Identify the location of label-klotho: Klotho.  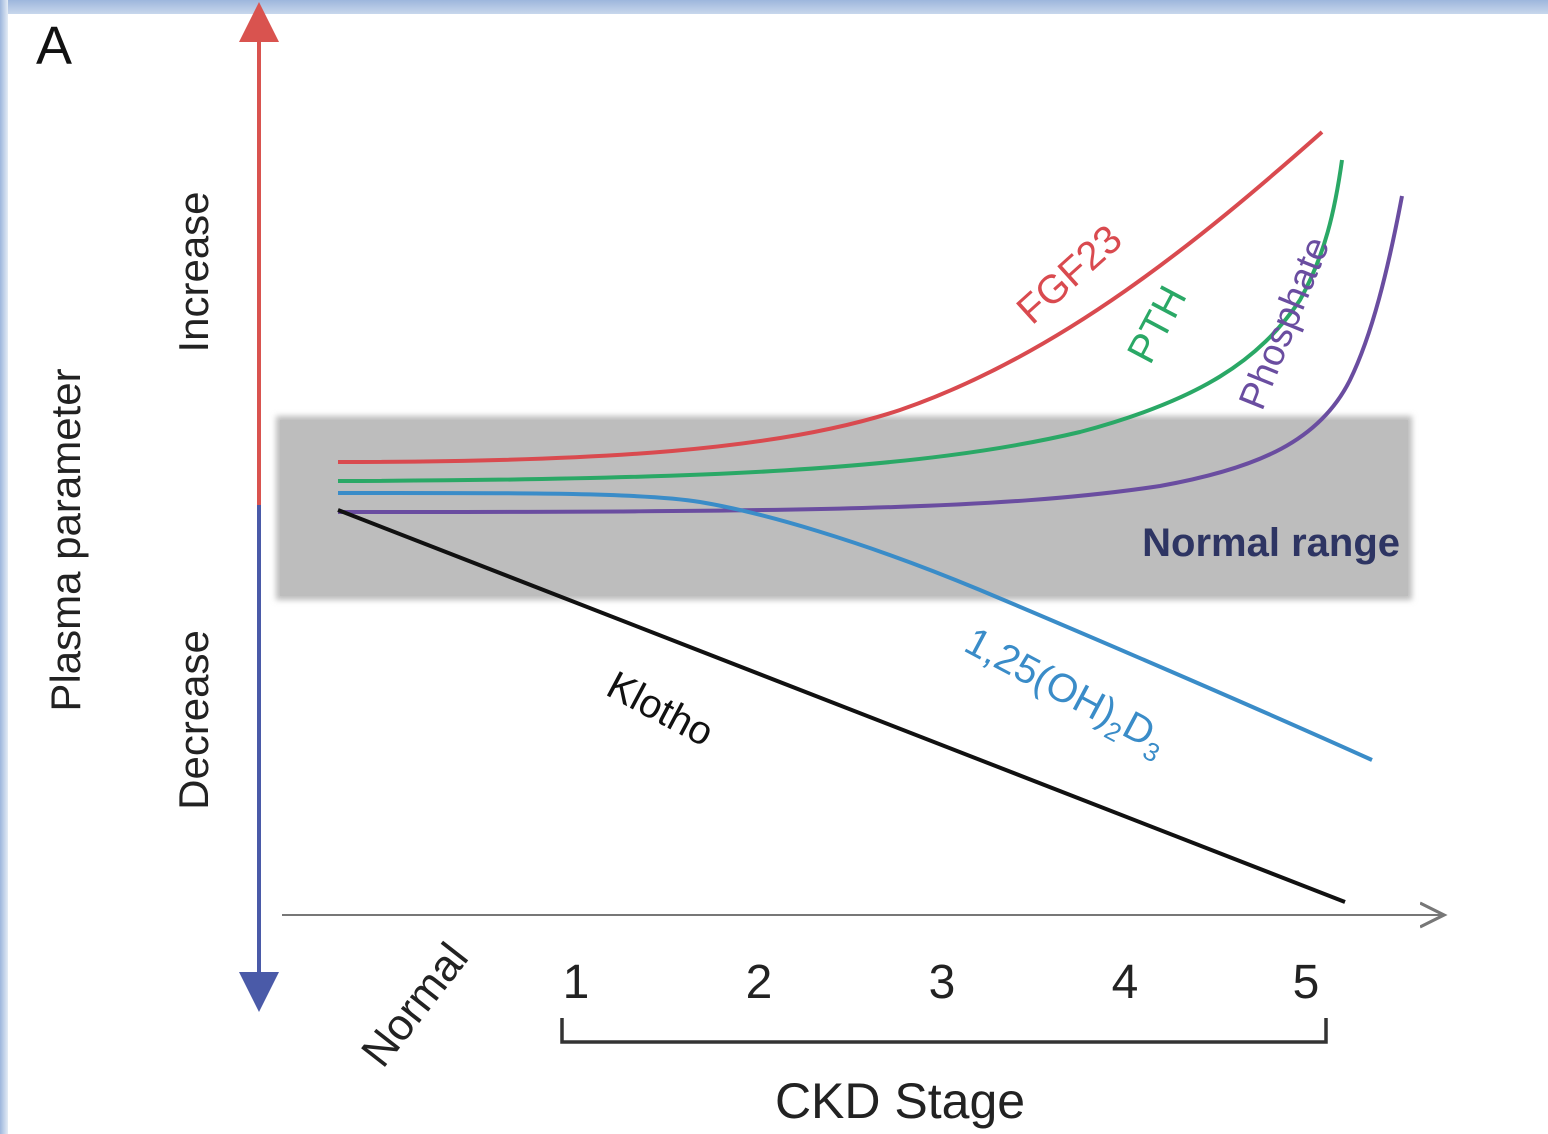
(660, 709).